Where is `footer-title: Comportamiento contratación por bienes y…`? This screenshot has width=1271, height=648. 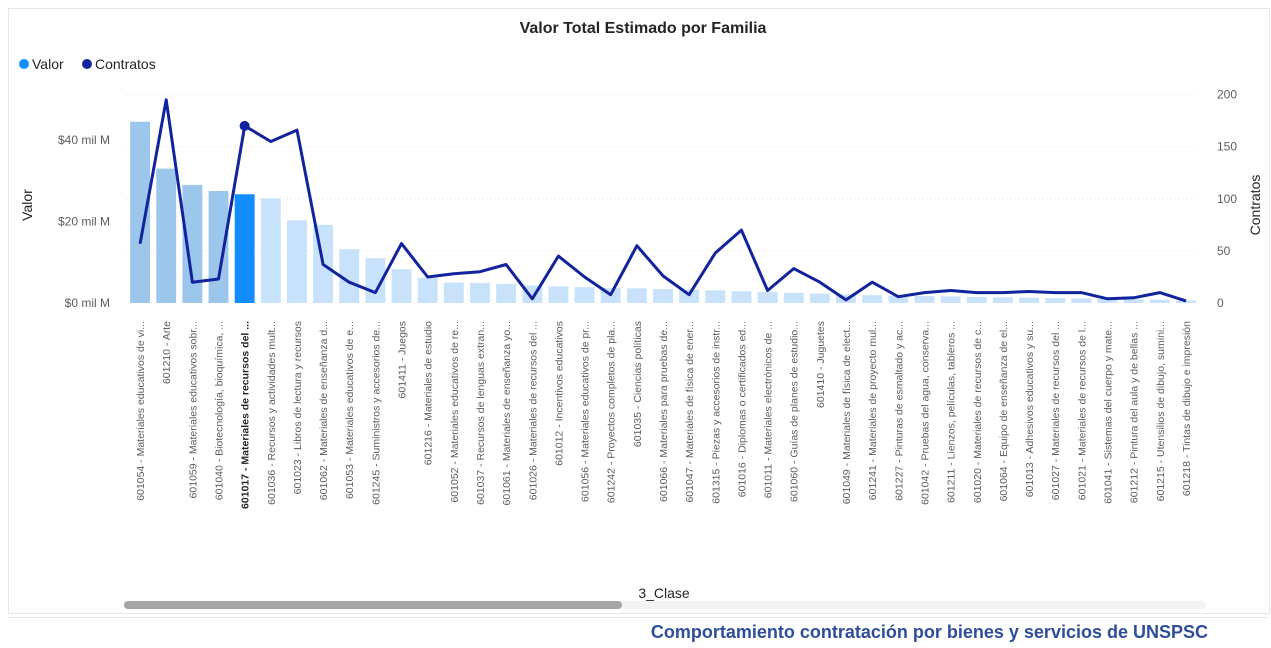 footer-title: Comportamiento contratación por bienes y… is located at coordinates (929, 632).